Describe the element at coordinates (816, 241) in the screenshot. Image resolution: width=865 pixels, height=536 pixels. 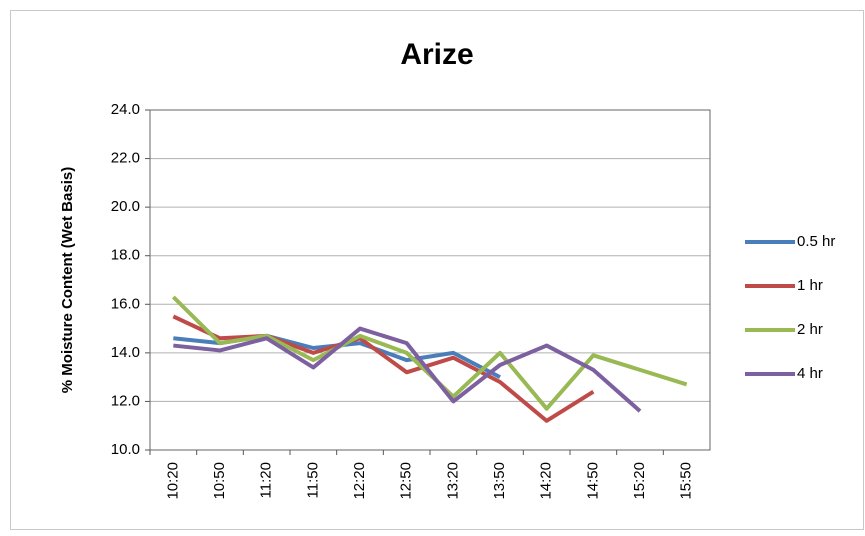
I see `legend-label: 0.5 hr` at that location.